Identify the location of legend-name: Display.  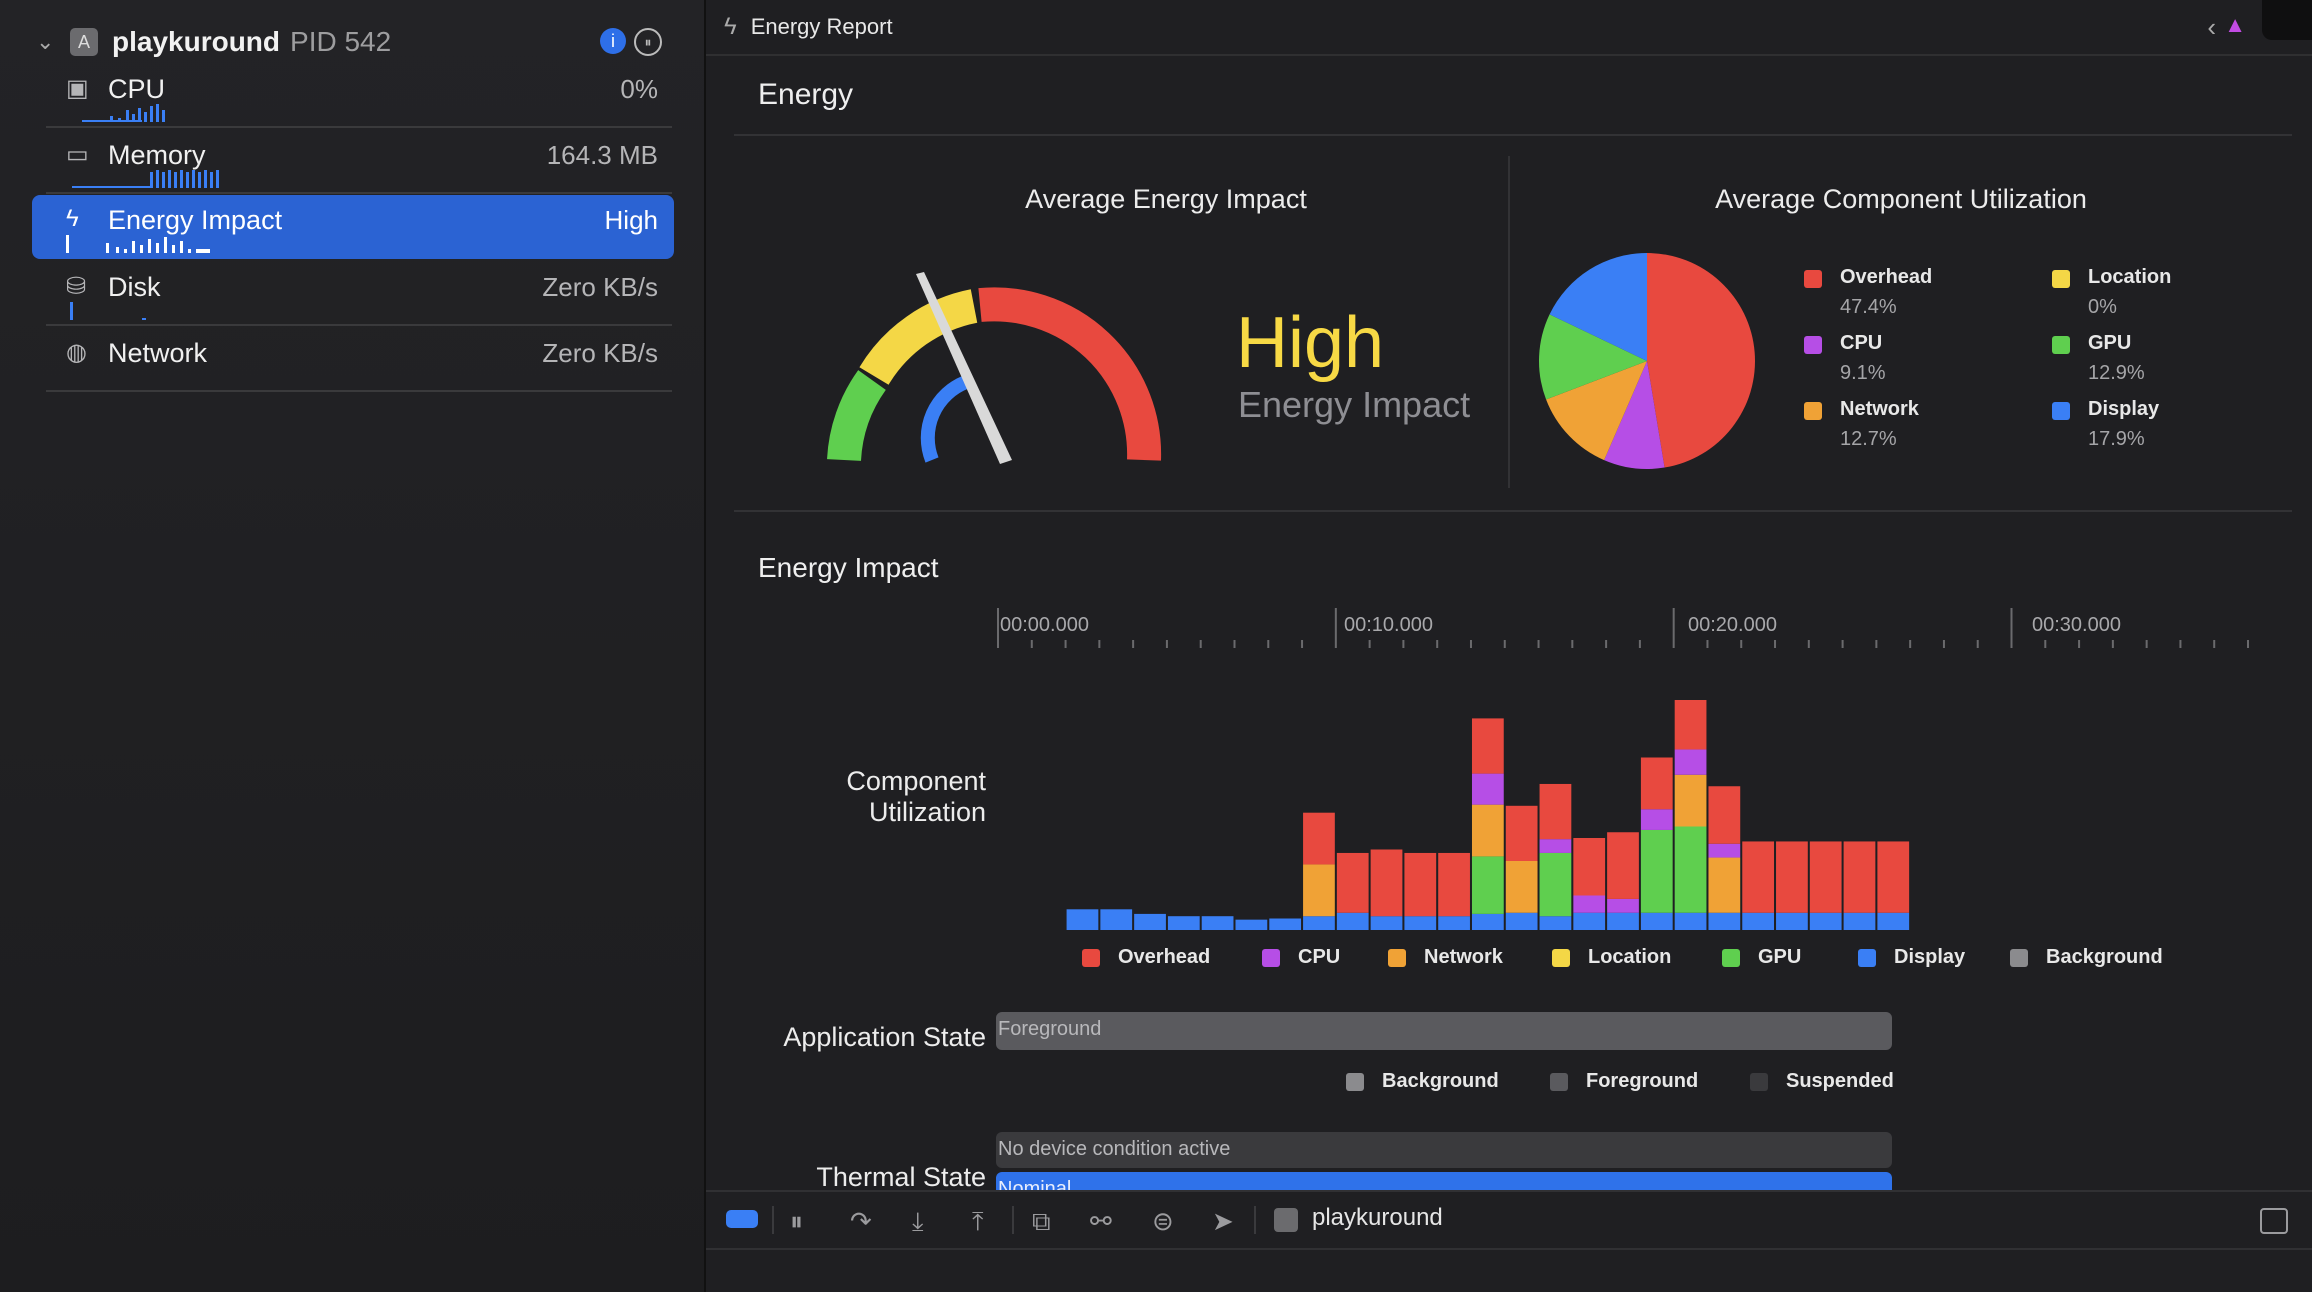
(1930, 957).